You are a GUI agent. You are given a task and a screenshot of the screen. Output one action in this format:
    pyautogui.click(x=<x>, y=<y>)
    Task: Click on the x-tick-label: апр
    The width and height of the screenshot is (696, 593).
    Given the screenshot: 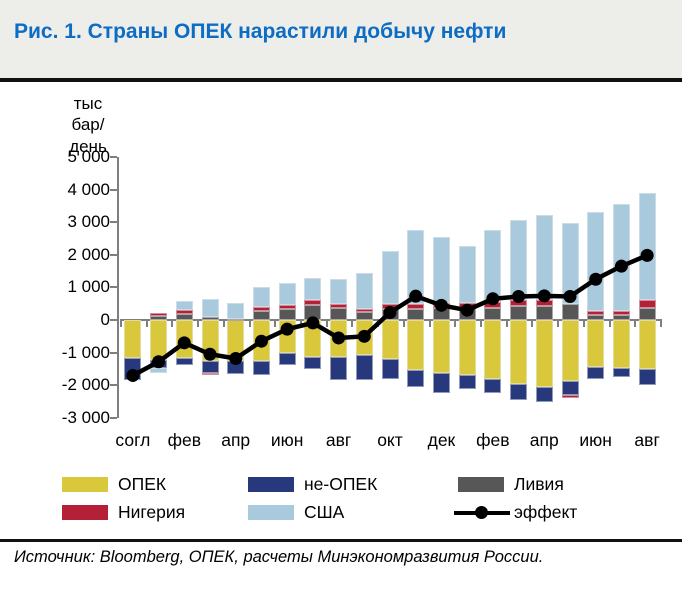 What is the action you would take?
    pyautogui.click(x=236, y=440)
    